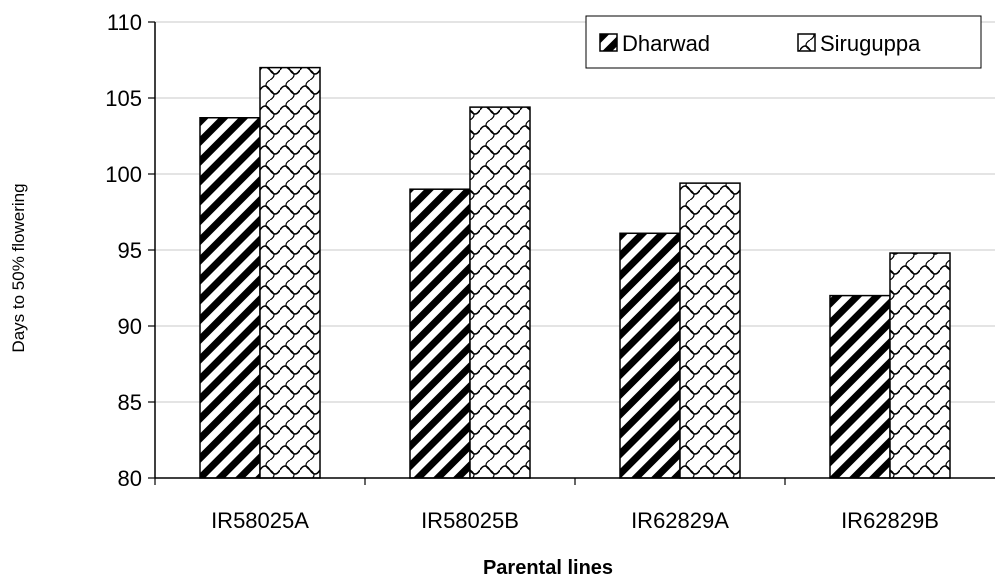  What do you see at coordinates (680, 520) in the screenshot?
I see `x-tick-label: IR62829A` at bounding box center [680, 520].